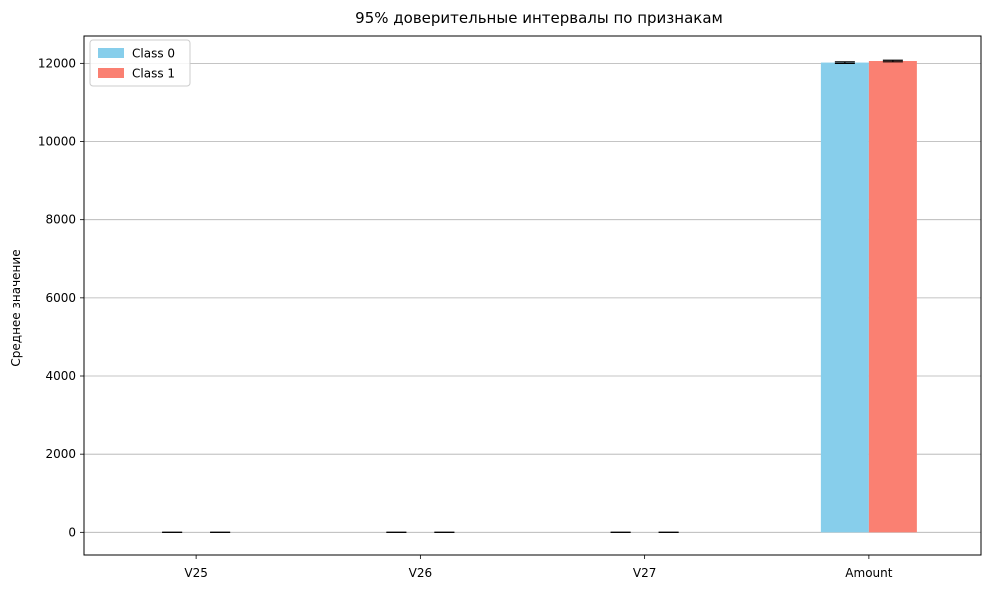 The width and height of the screenshot is (989, 590). I want to click on y-tick-label: 4000, so click(60, 376).